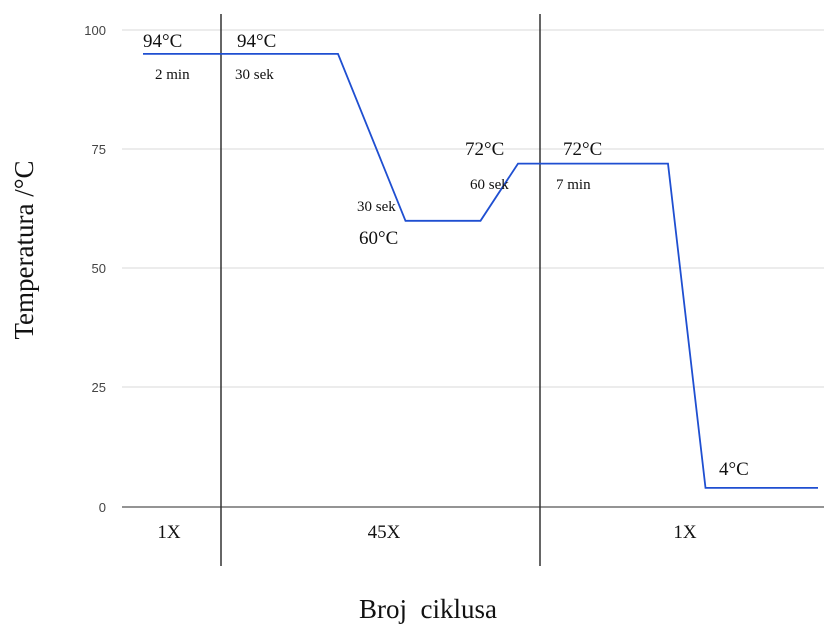 The image size is (827, 628). I want to click on y-tick-label-25: 25, so click(99, 387).